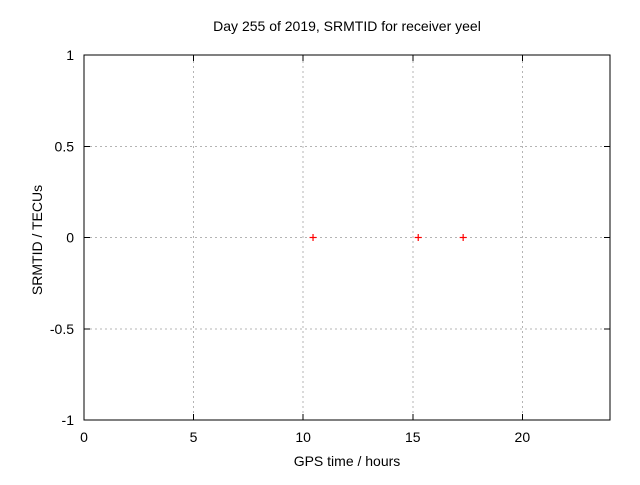  What do you see at coordinates (70, 238) in the screenshot?
I see `y-tick-label: 0` at bounding box center [70, 238].